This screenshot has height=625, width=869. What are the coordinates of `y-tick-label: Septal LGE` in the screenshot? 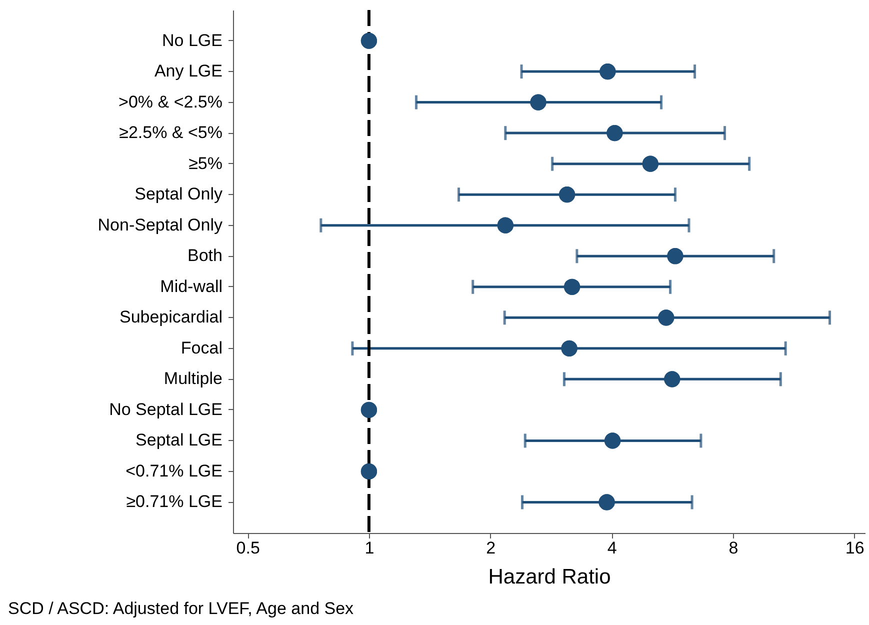 It's located at (179, 440).